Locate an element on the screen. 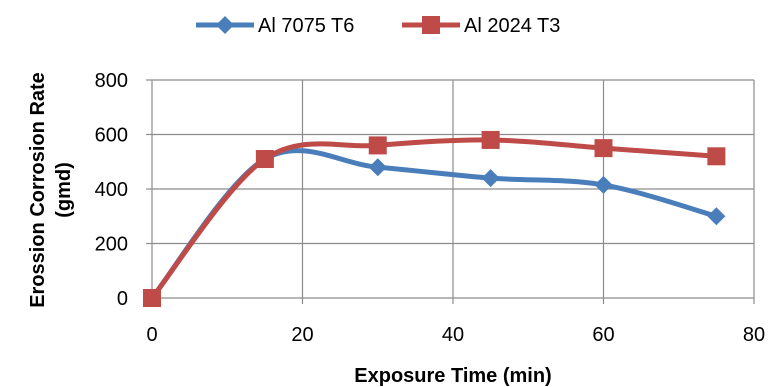 Image resolution: width=768 pixels, height=387 pixels. x-axis-title: Exposure Time (min) is located at coordinates (452, 376).